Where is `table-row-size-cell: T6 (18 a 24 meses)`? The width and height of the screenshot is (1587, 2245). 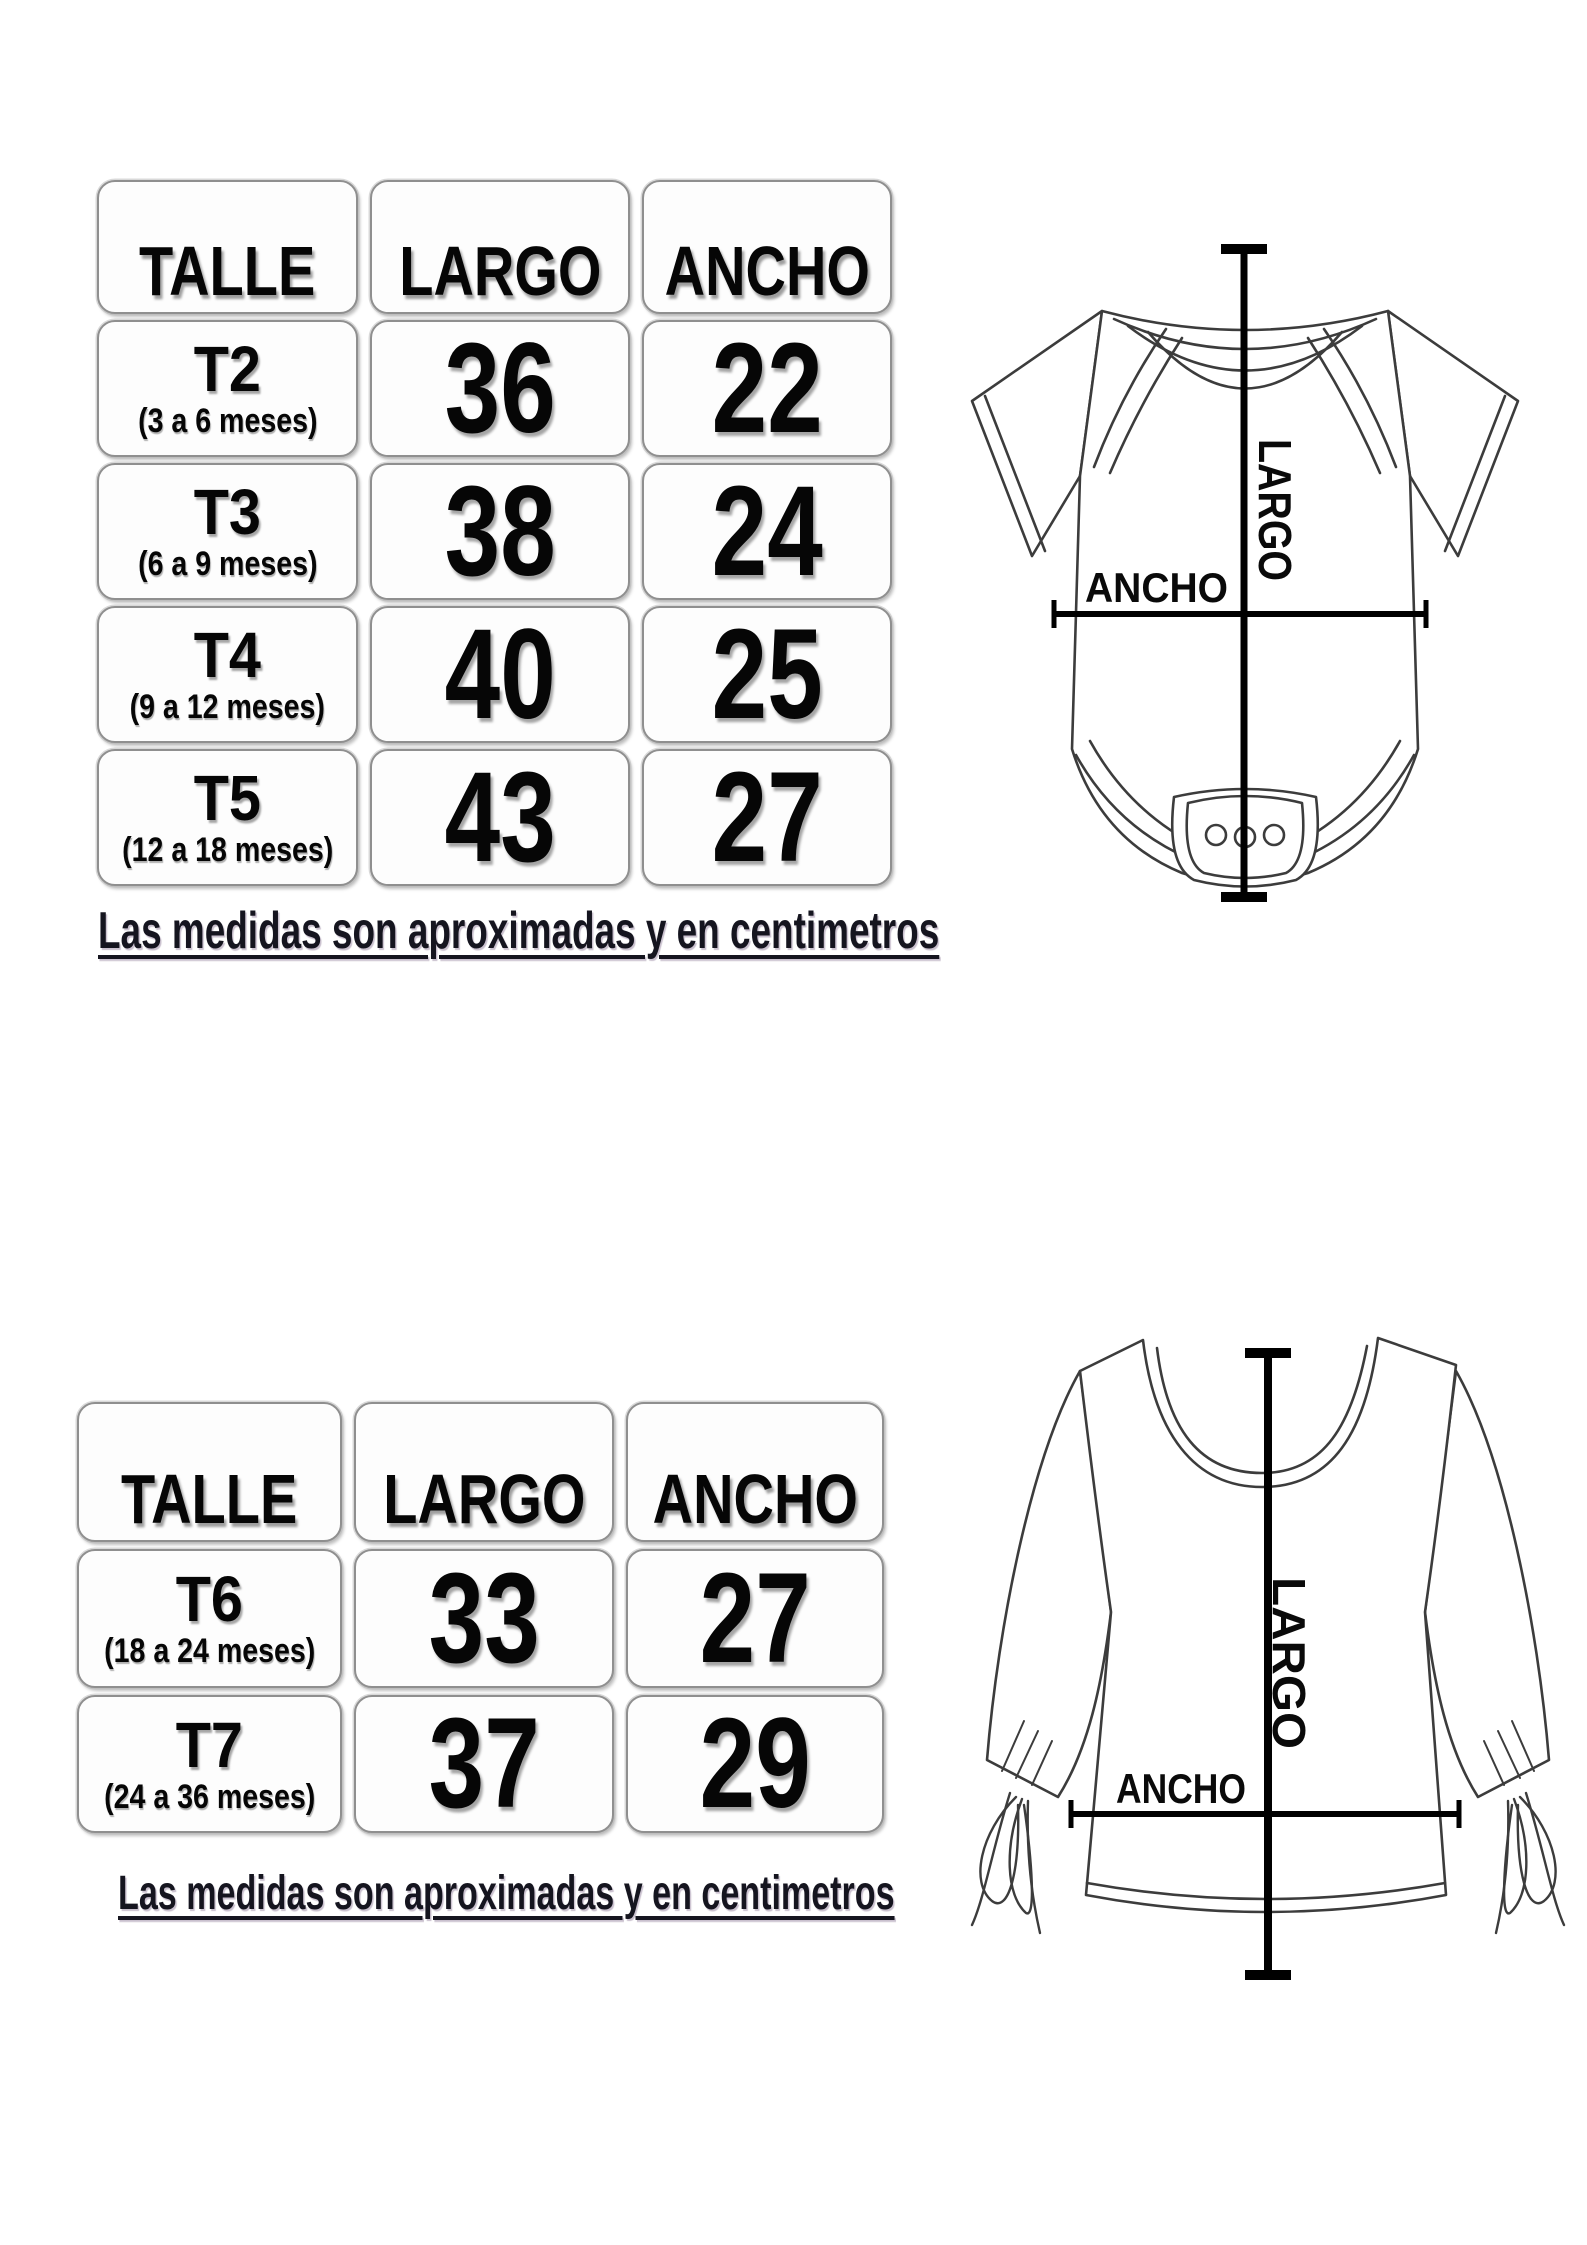 table-row-size-cell: T6 (18 a 24 meses) is located at coordinates (209, 1618).